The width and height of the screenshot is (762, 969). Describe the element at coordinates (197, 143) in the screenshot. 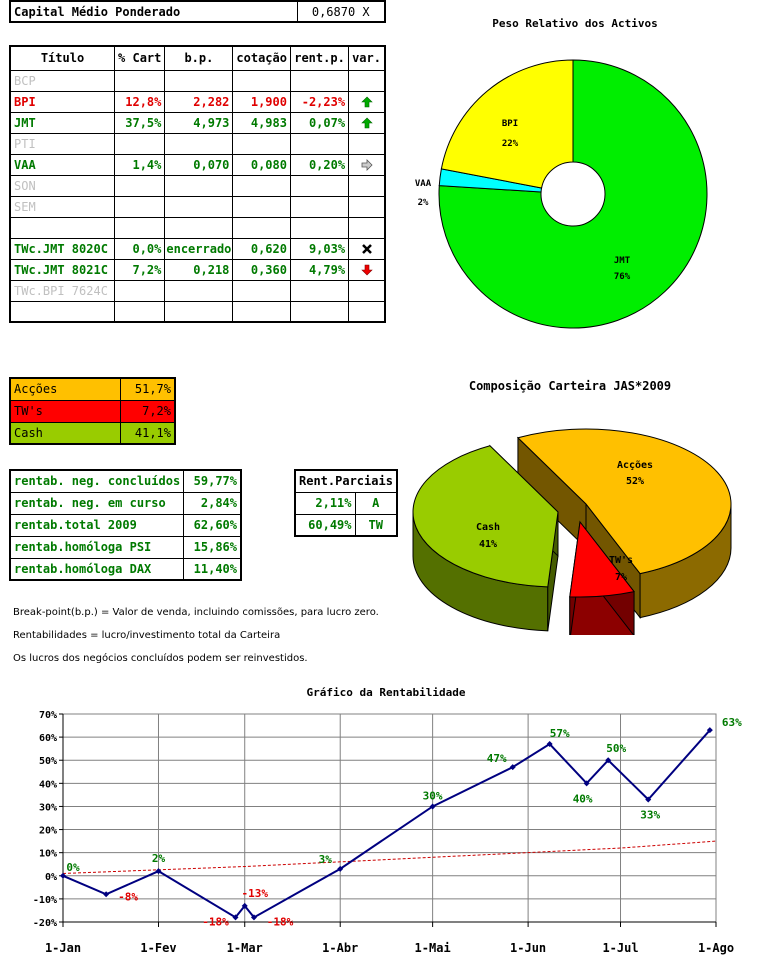

I see `holding-row: PTI` at that location.